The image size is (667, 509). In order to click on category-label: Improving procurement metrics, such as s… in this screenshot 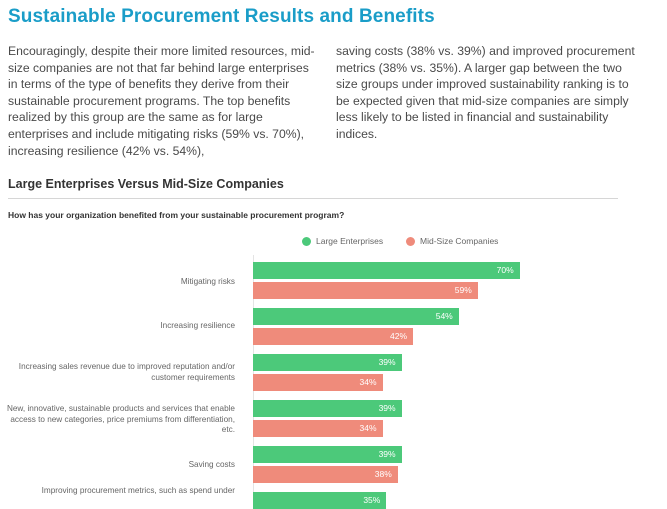, I will do `click(138, 490)`.